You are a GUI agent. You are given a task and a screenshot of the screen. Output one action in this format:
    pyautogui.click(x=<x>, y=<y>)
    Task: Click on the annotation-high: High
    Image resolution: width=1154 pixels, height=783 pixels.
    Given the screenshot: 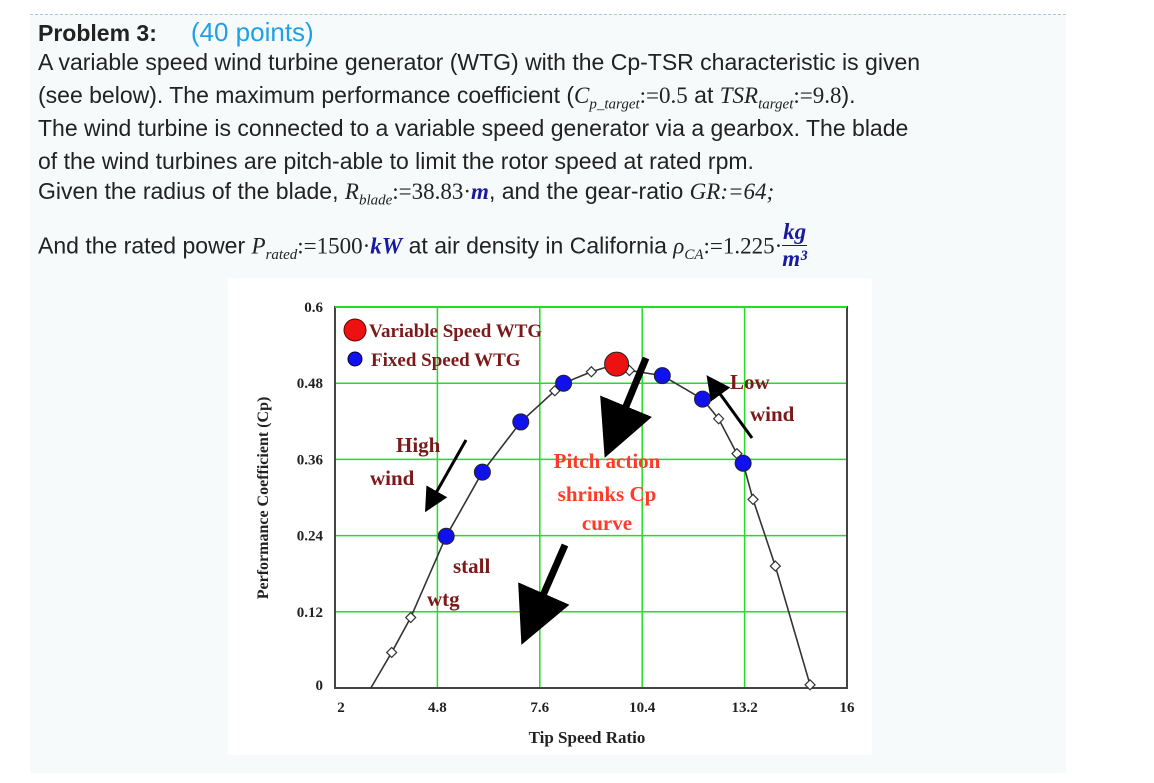 What is the action you would take?
    pyautogui.click(x=418, y=445)
    